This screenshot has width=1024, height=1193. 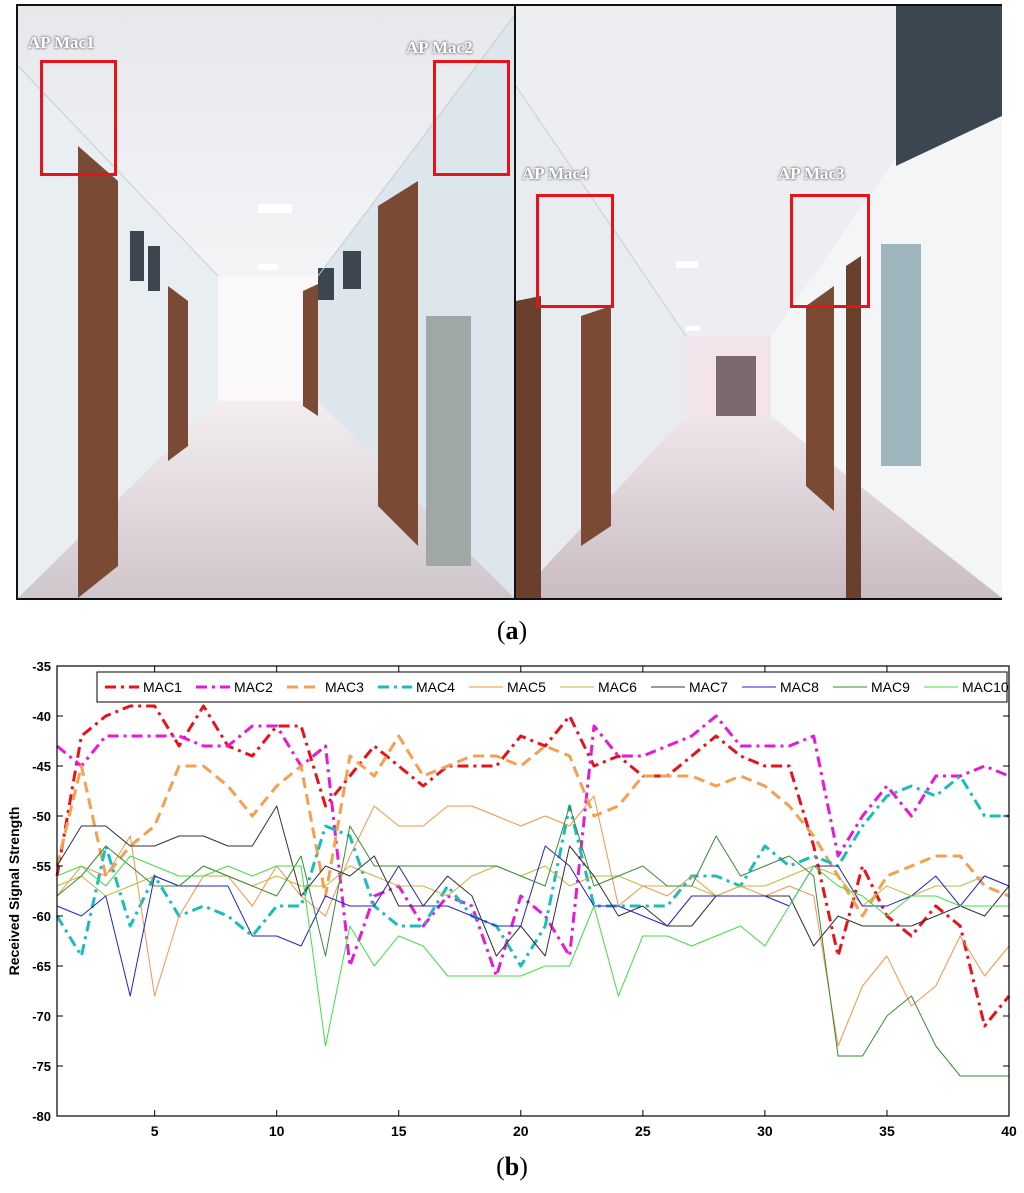 What do you see at coordinates (643, 1131) in the screenshot?
I see `x-tick-label: 25` at bounding box center [643, 1131].